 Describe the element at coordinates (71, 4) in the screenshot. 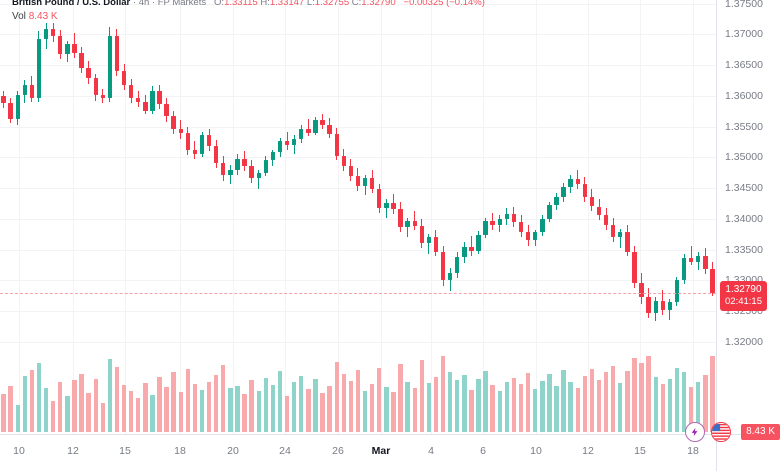

I see `symbol-name: British Pound / U.S. Dollar` at that location.